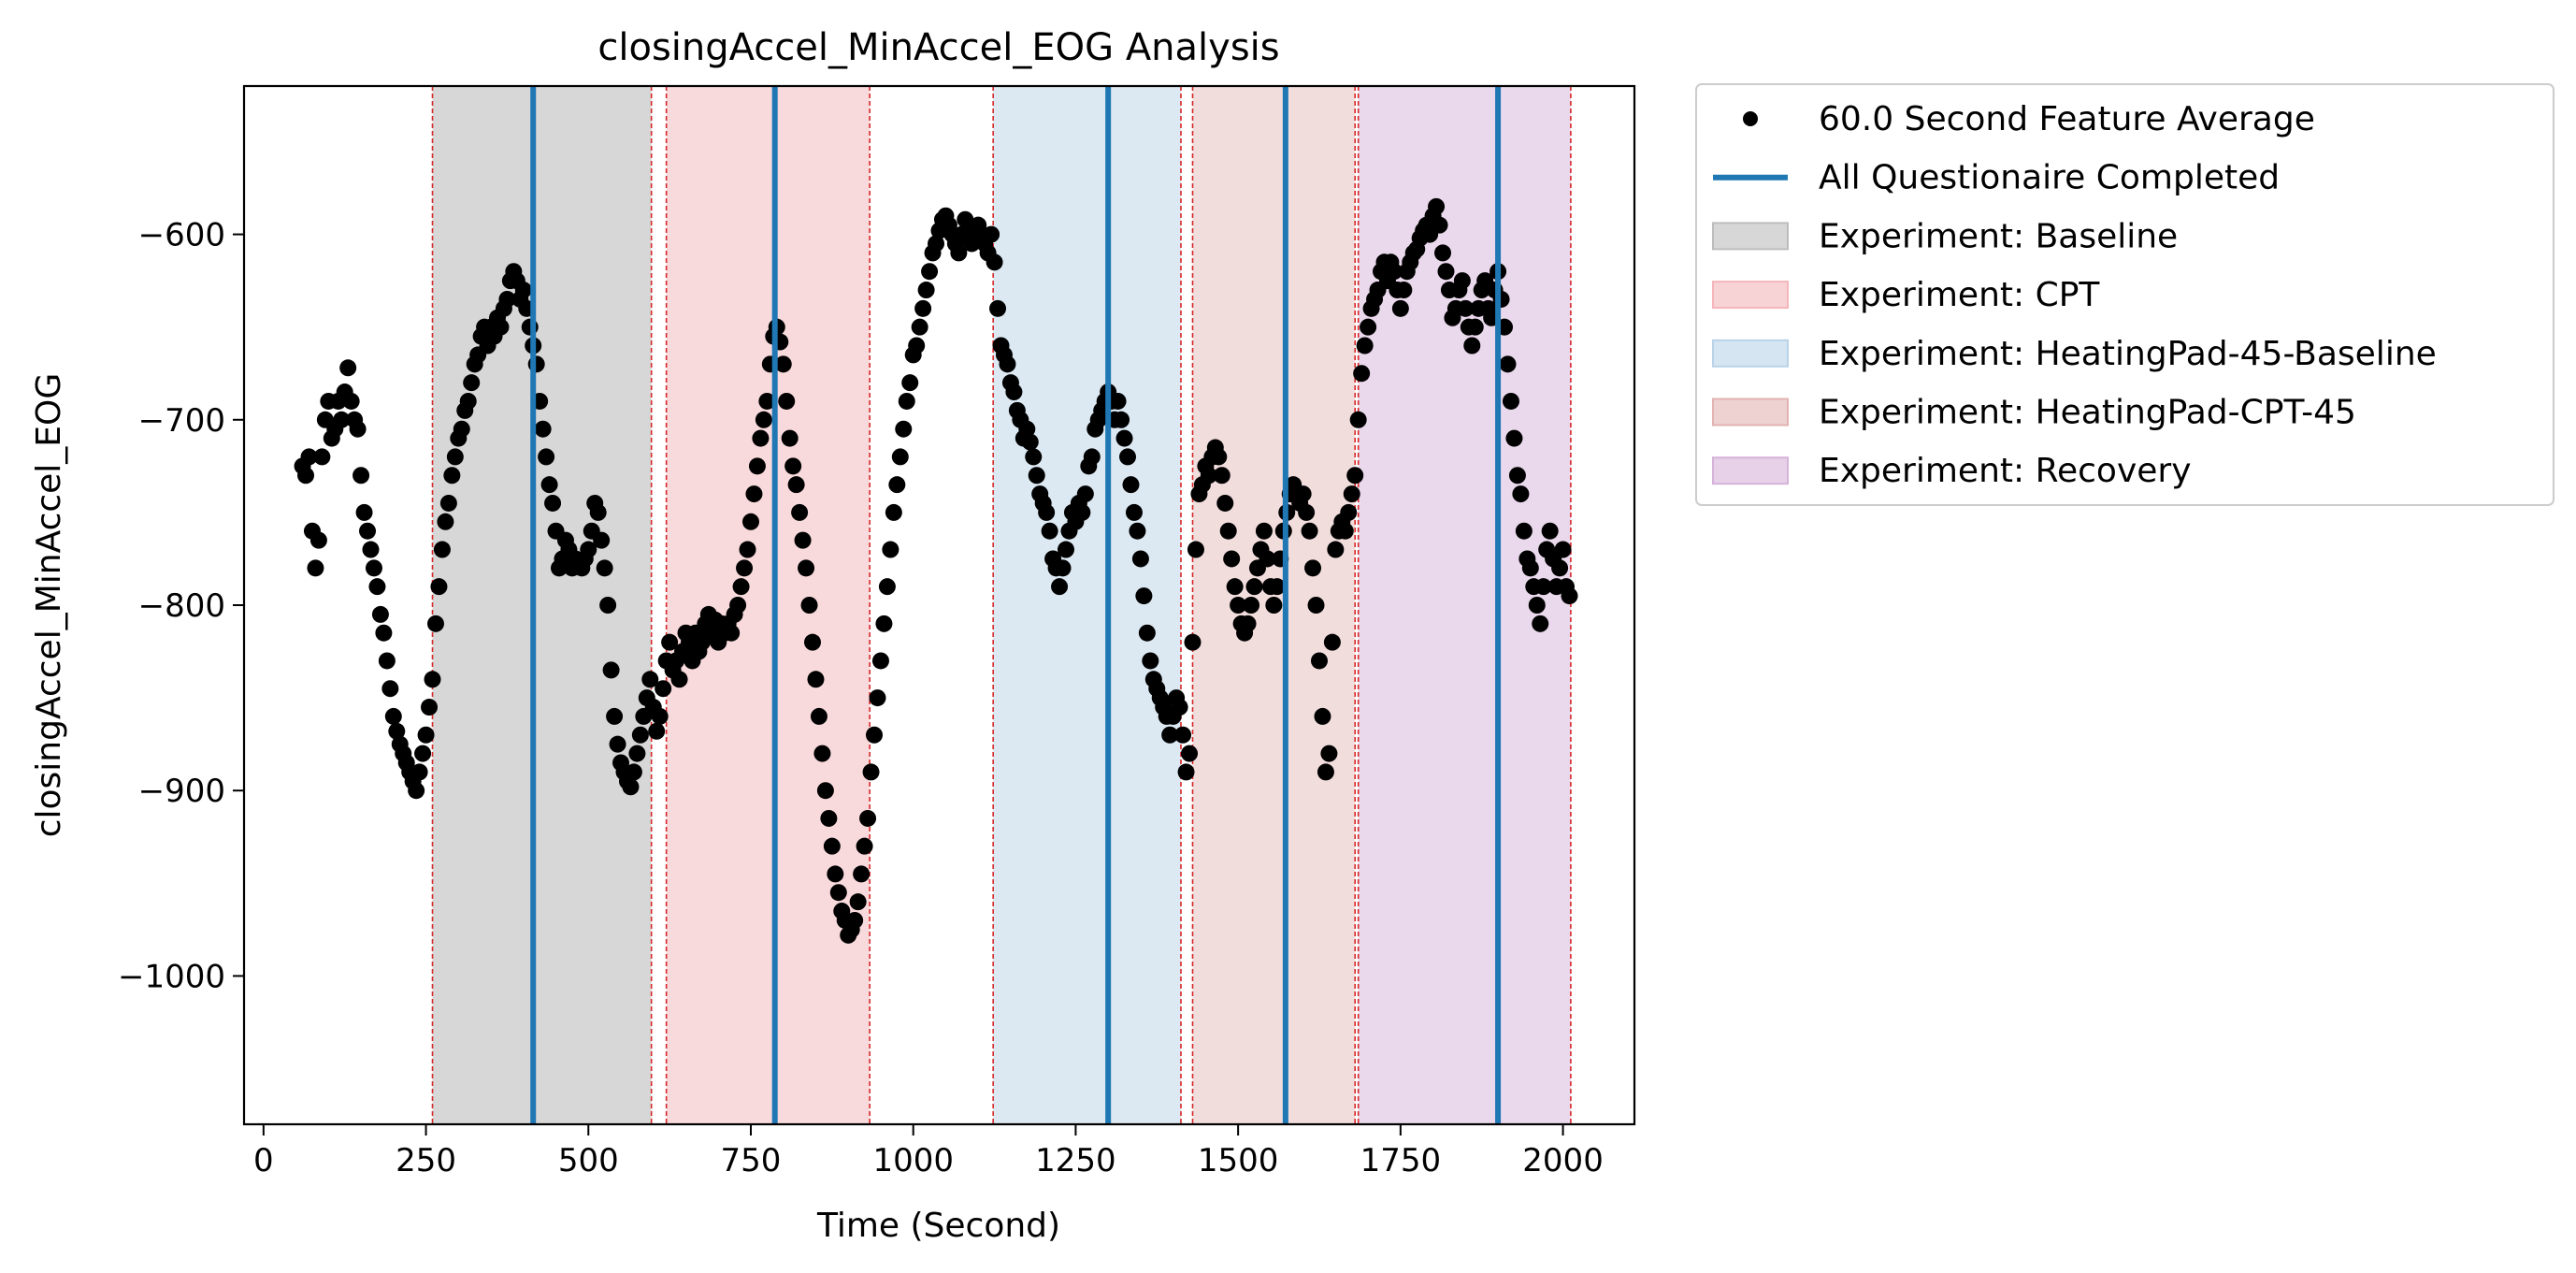  What do you see at coordinates (426, 1160) in the screenshot?
I see `x-tick-label: 250` at bounding box center [426, 1160].